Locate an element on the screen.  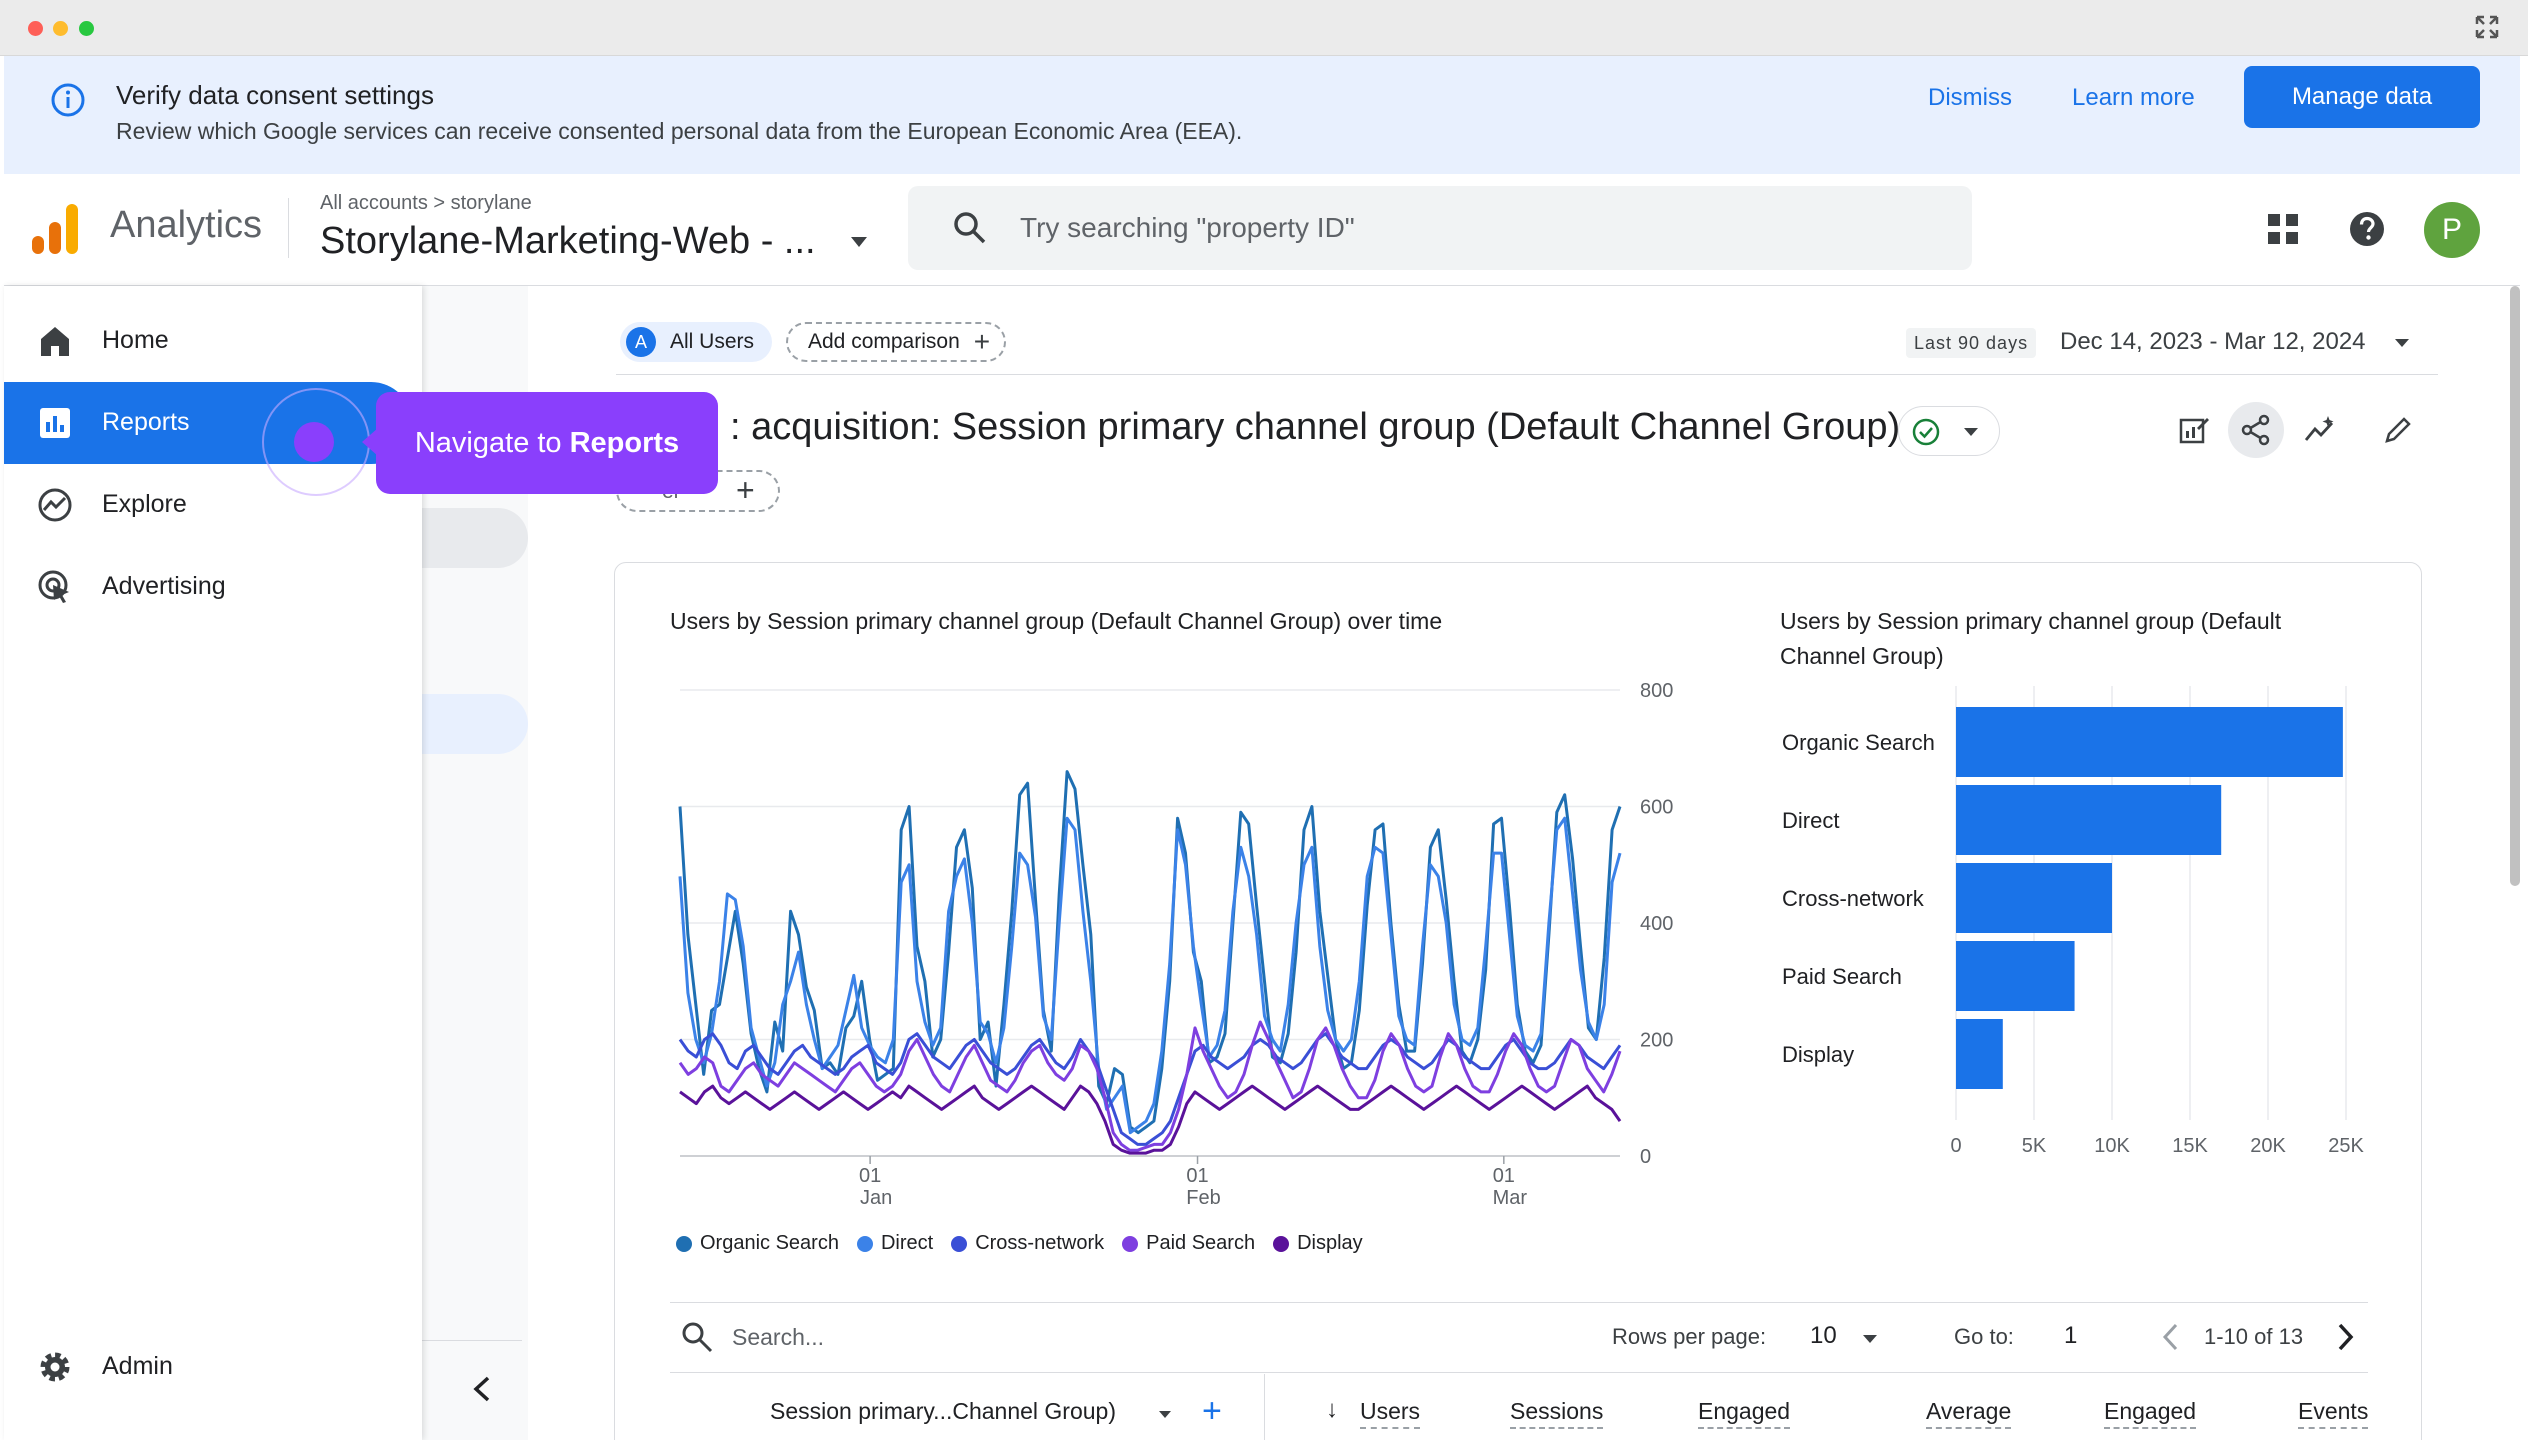
customize-report-button is located at coordinates (2194, 430).